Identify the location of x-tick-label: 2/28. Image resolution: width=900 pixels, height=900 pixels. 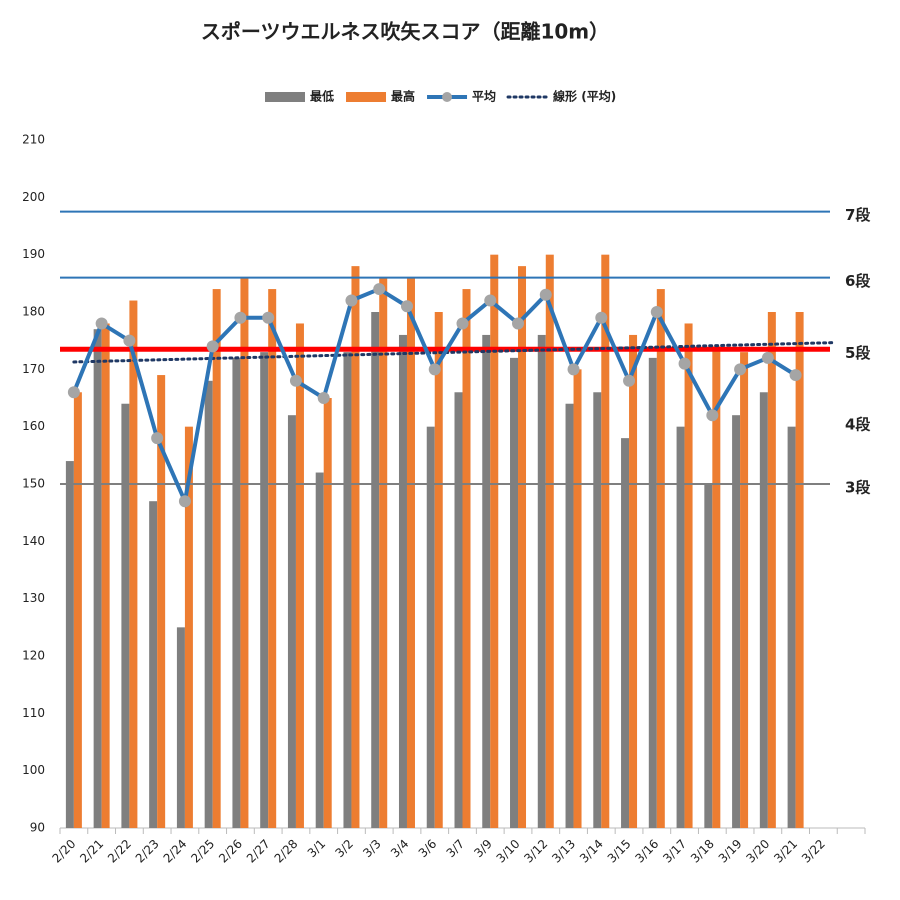
(286, 851).